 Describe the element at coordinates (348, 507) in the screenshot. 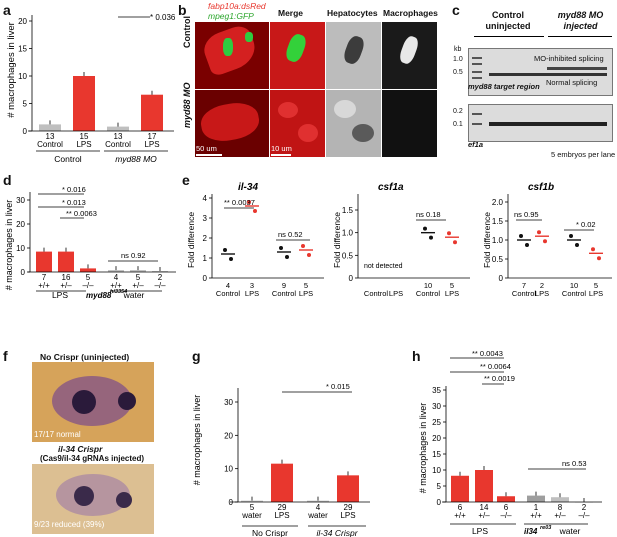

I see `g-n-label: 29` at that location.